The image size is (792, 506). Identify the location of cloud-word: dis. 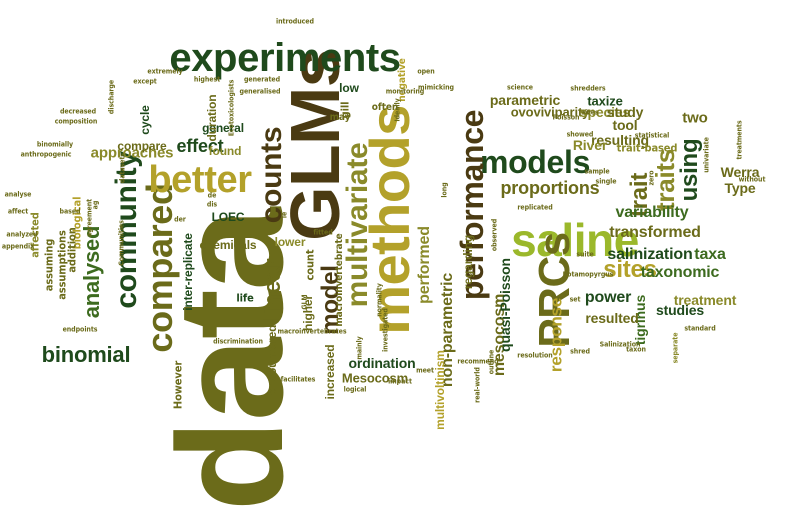
(212, 204).